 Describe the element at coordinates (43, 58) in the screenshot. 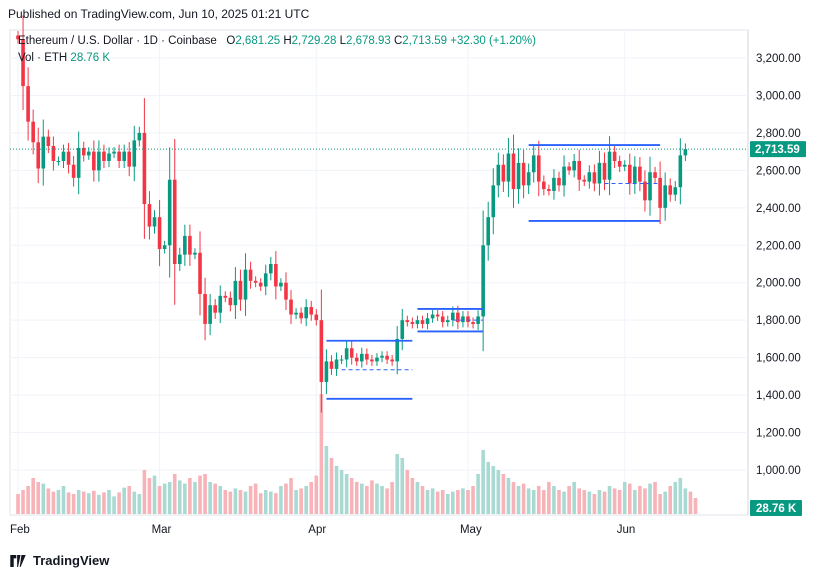

I see `volume-label: Vol · ETH` at that location.